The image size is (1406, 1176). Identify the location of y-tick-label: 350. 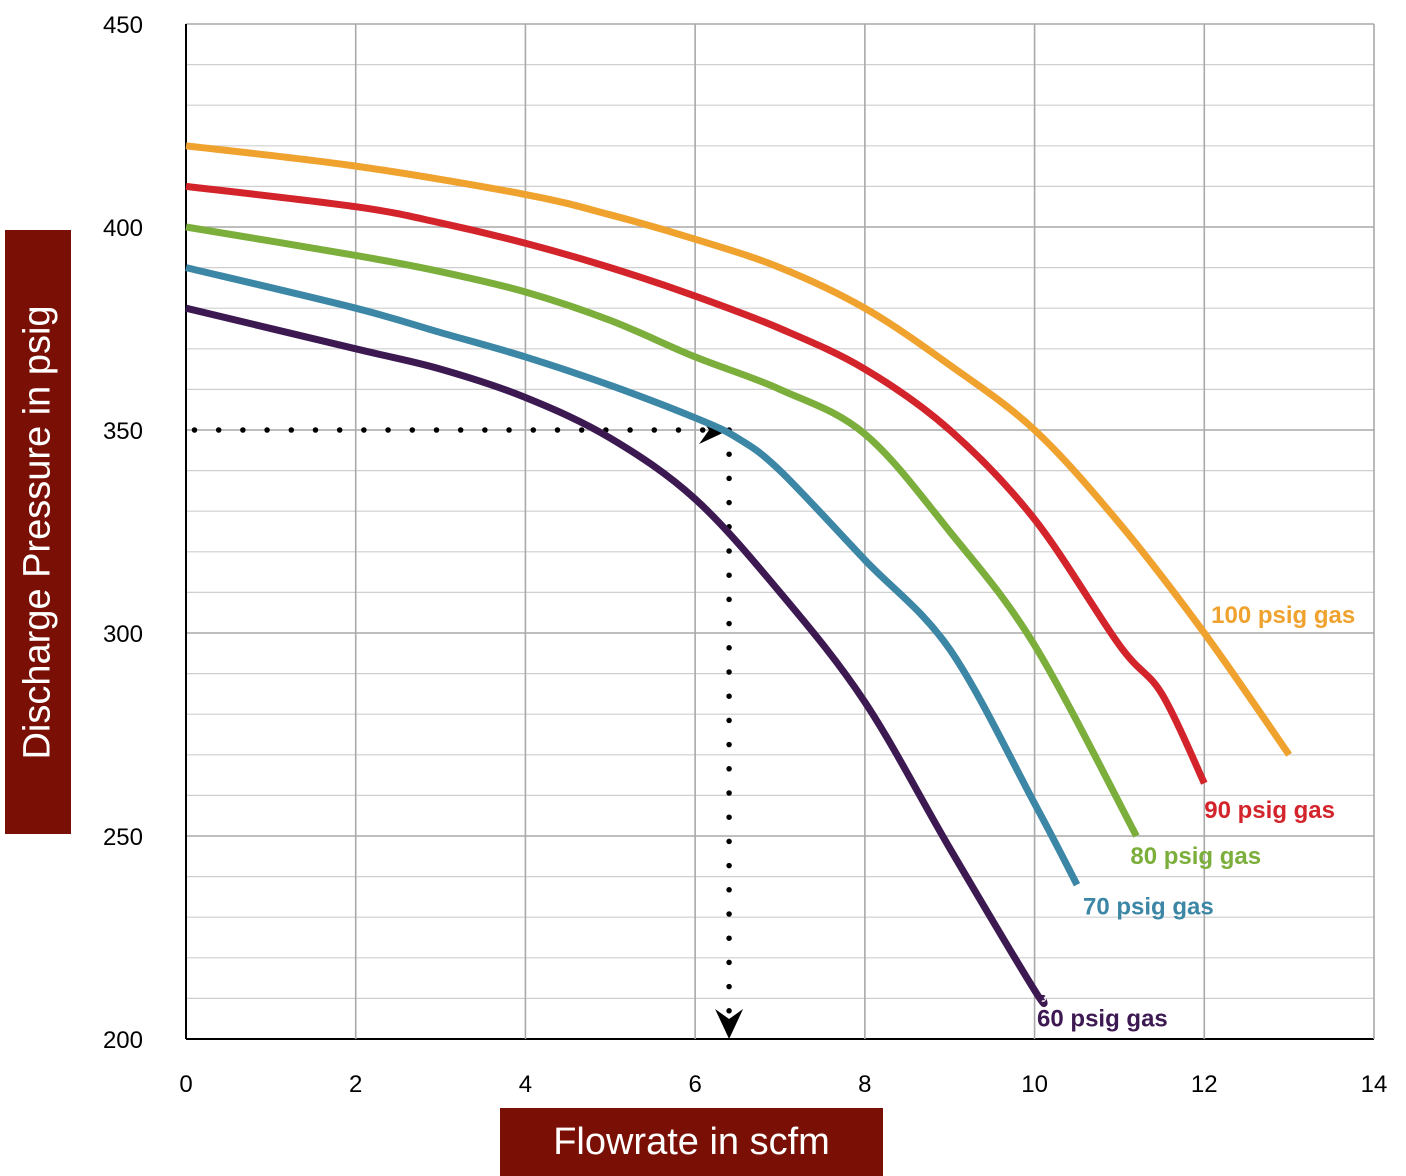
(123, 431).